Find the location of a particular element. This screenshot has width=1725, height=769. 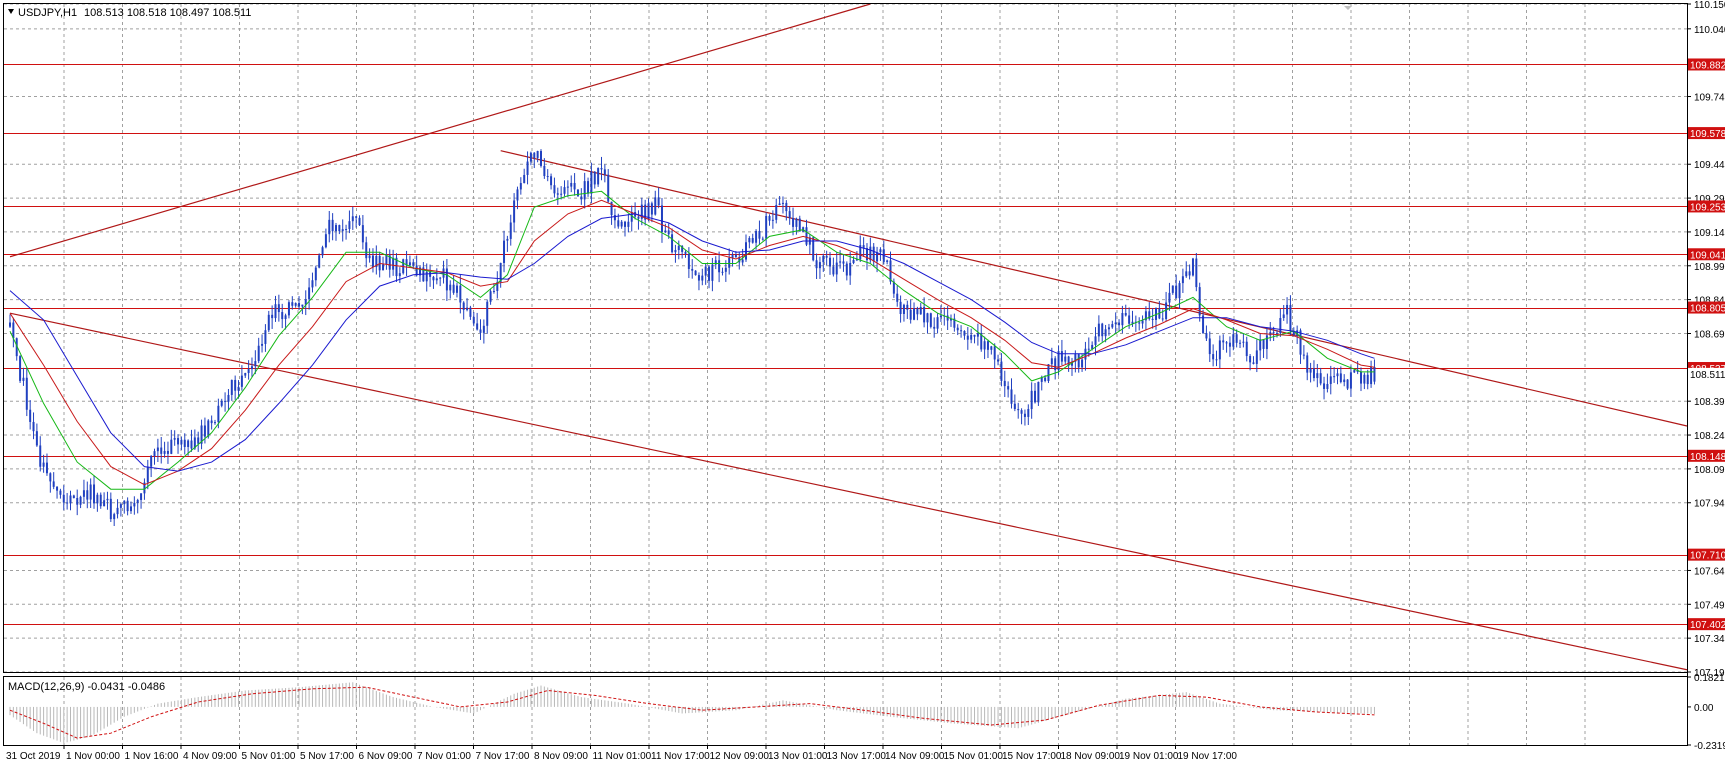

dropdown-triangle-icon is located at coordinates (11, 11).